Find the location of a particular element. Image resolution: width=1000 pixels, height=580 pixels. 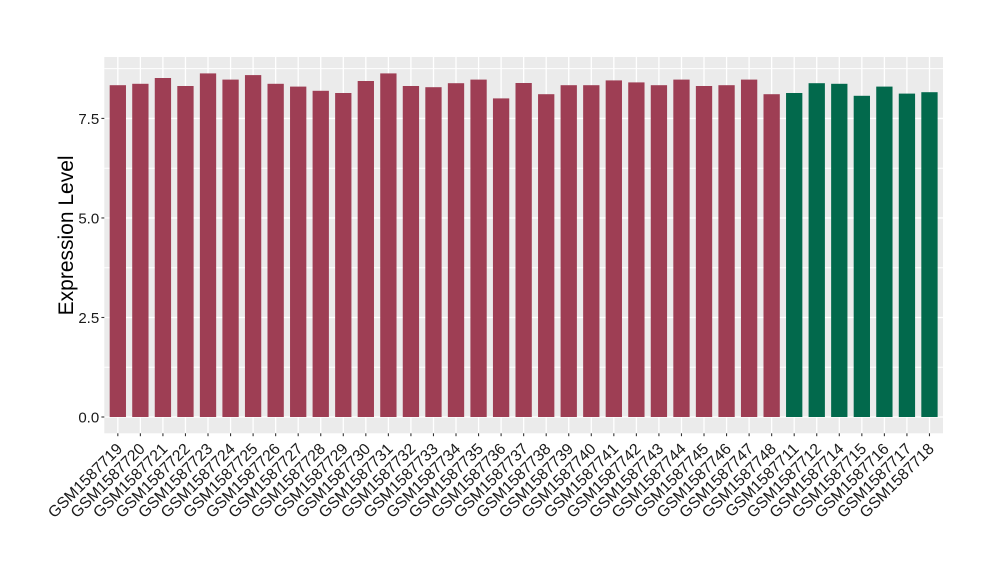

svg-text: 5.0 is located at coordinates (88, 218).